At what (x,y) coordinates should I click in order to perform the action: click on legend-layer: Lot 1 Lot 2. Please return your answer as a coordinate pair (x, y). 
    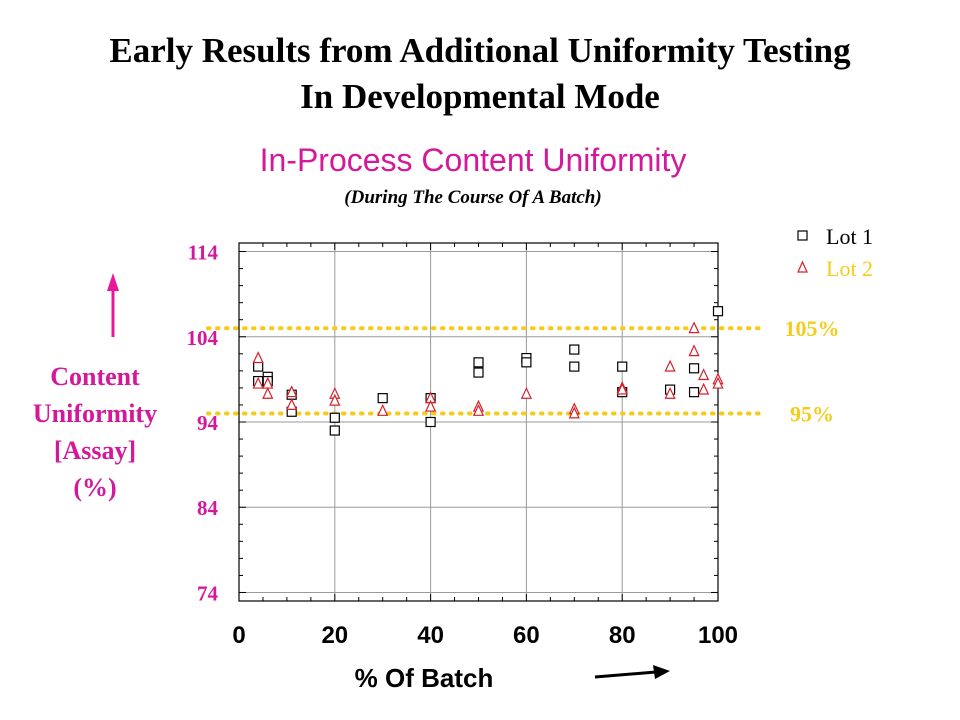
    Looking at the image, I should click on (835, 252).